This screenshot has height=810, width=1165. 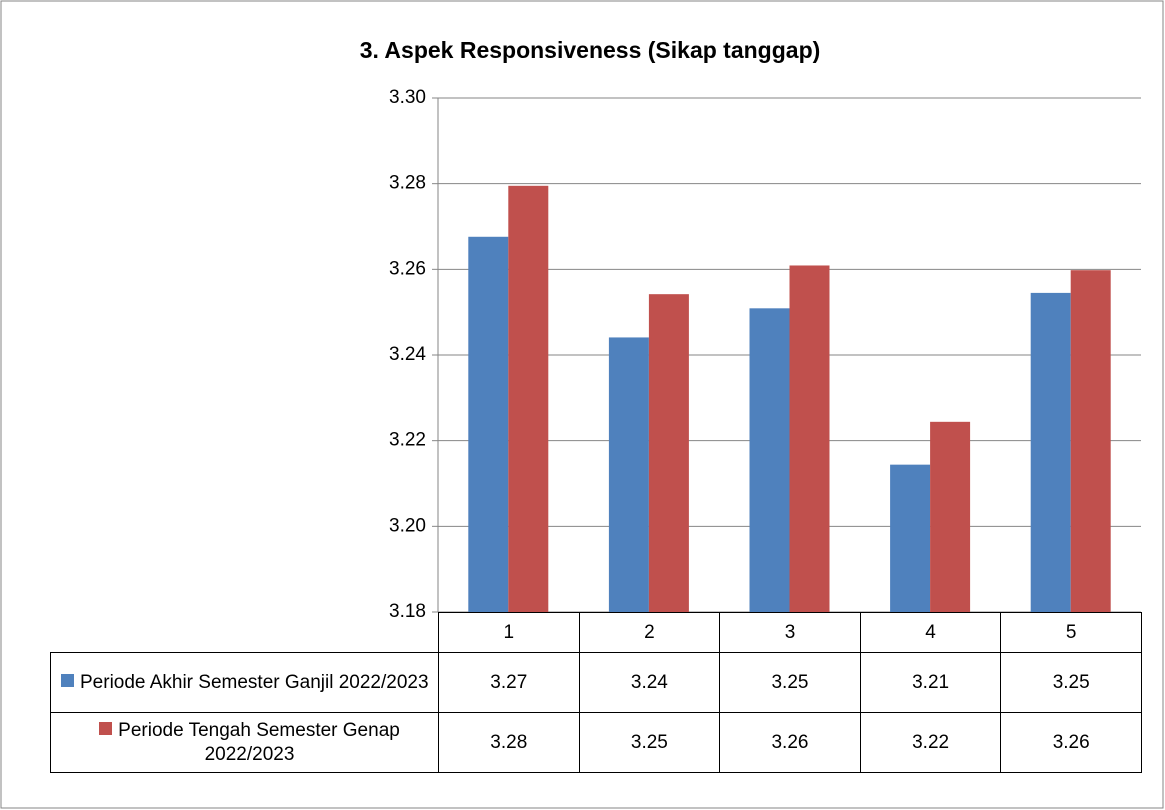 I want to click on data-label: 3.27, so click(x=509, y=682).